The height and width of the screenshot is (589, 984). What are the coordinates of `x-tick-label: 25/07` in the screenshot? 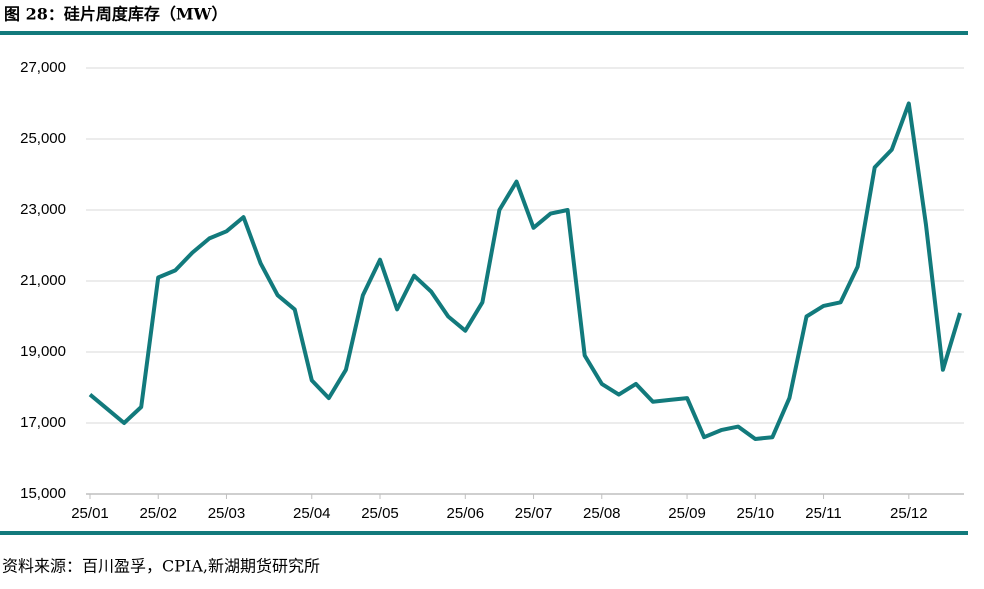 It's located at (534, 513).